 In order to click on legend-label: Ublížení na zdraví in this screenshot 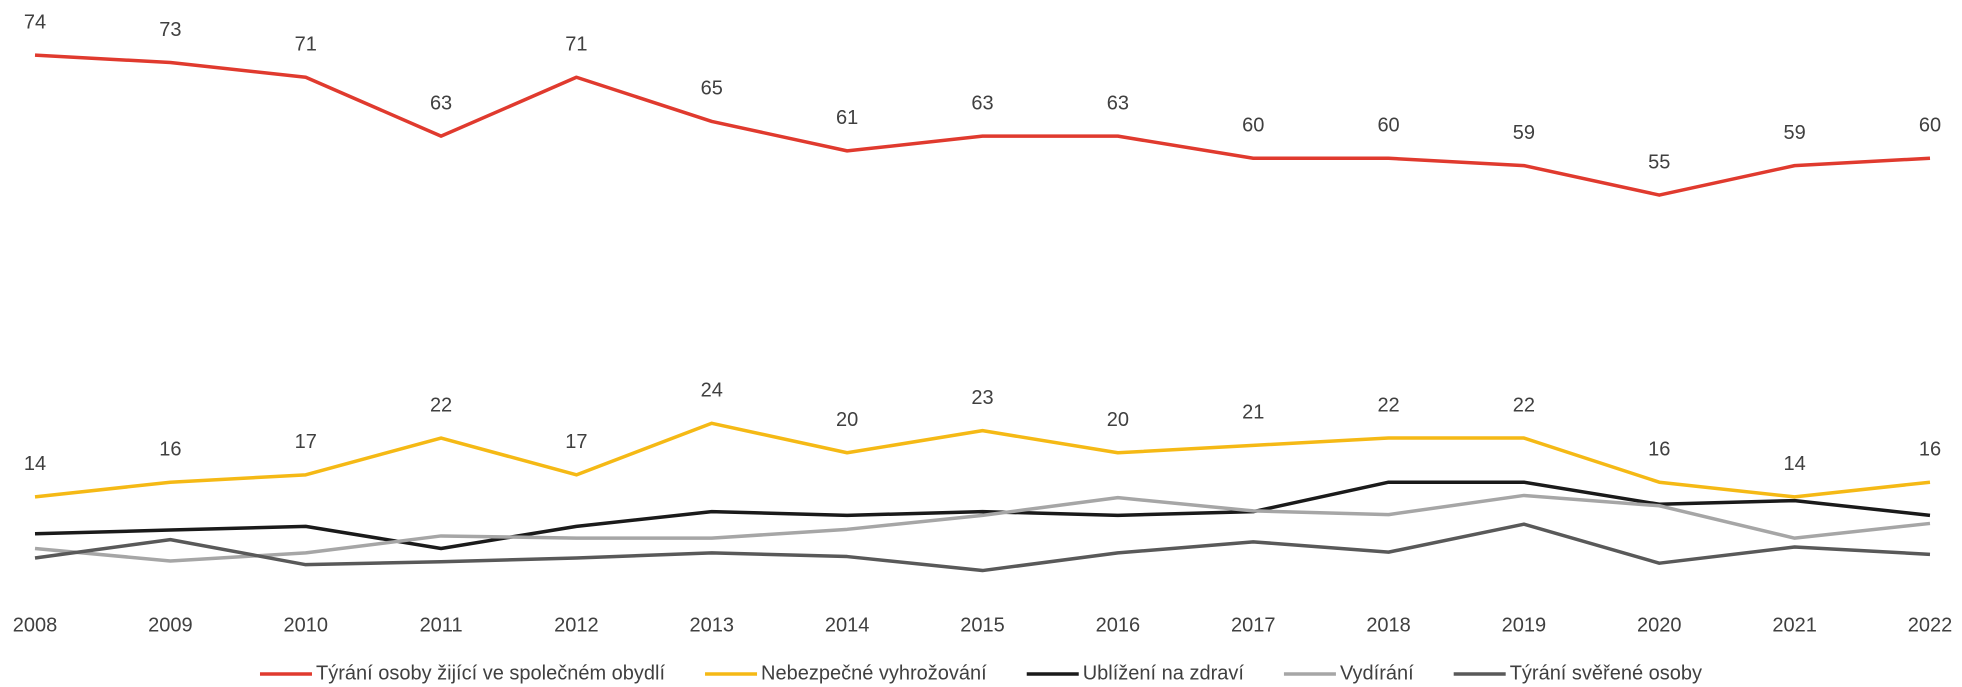, I will do `click(1164, 673)`.